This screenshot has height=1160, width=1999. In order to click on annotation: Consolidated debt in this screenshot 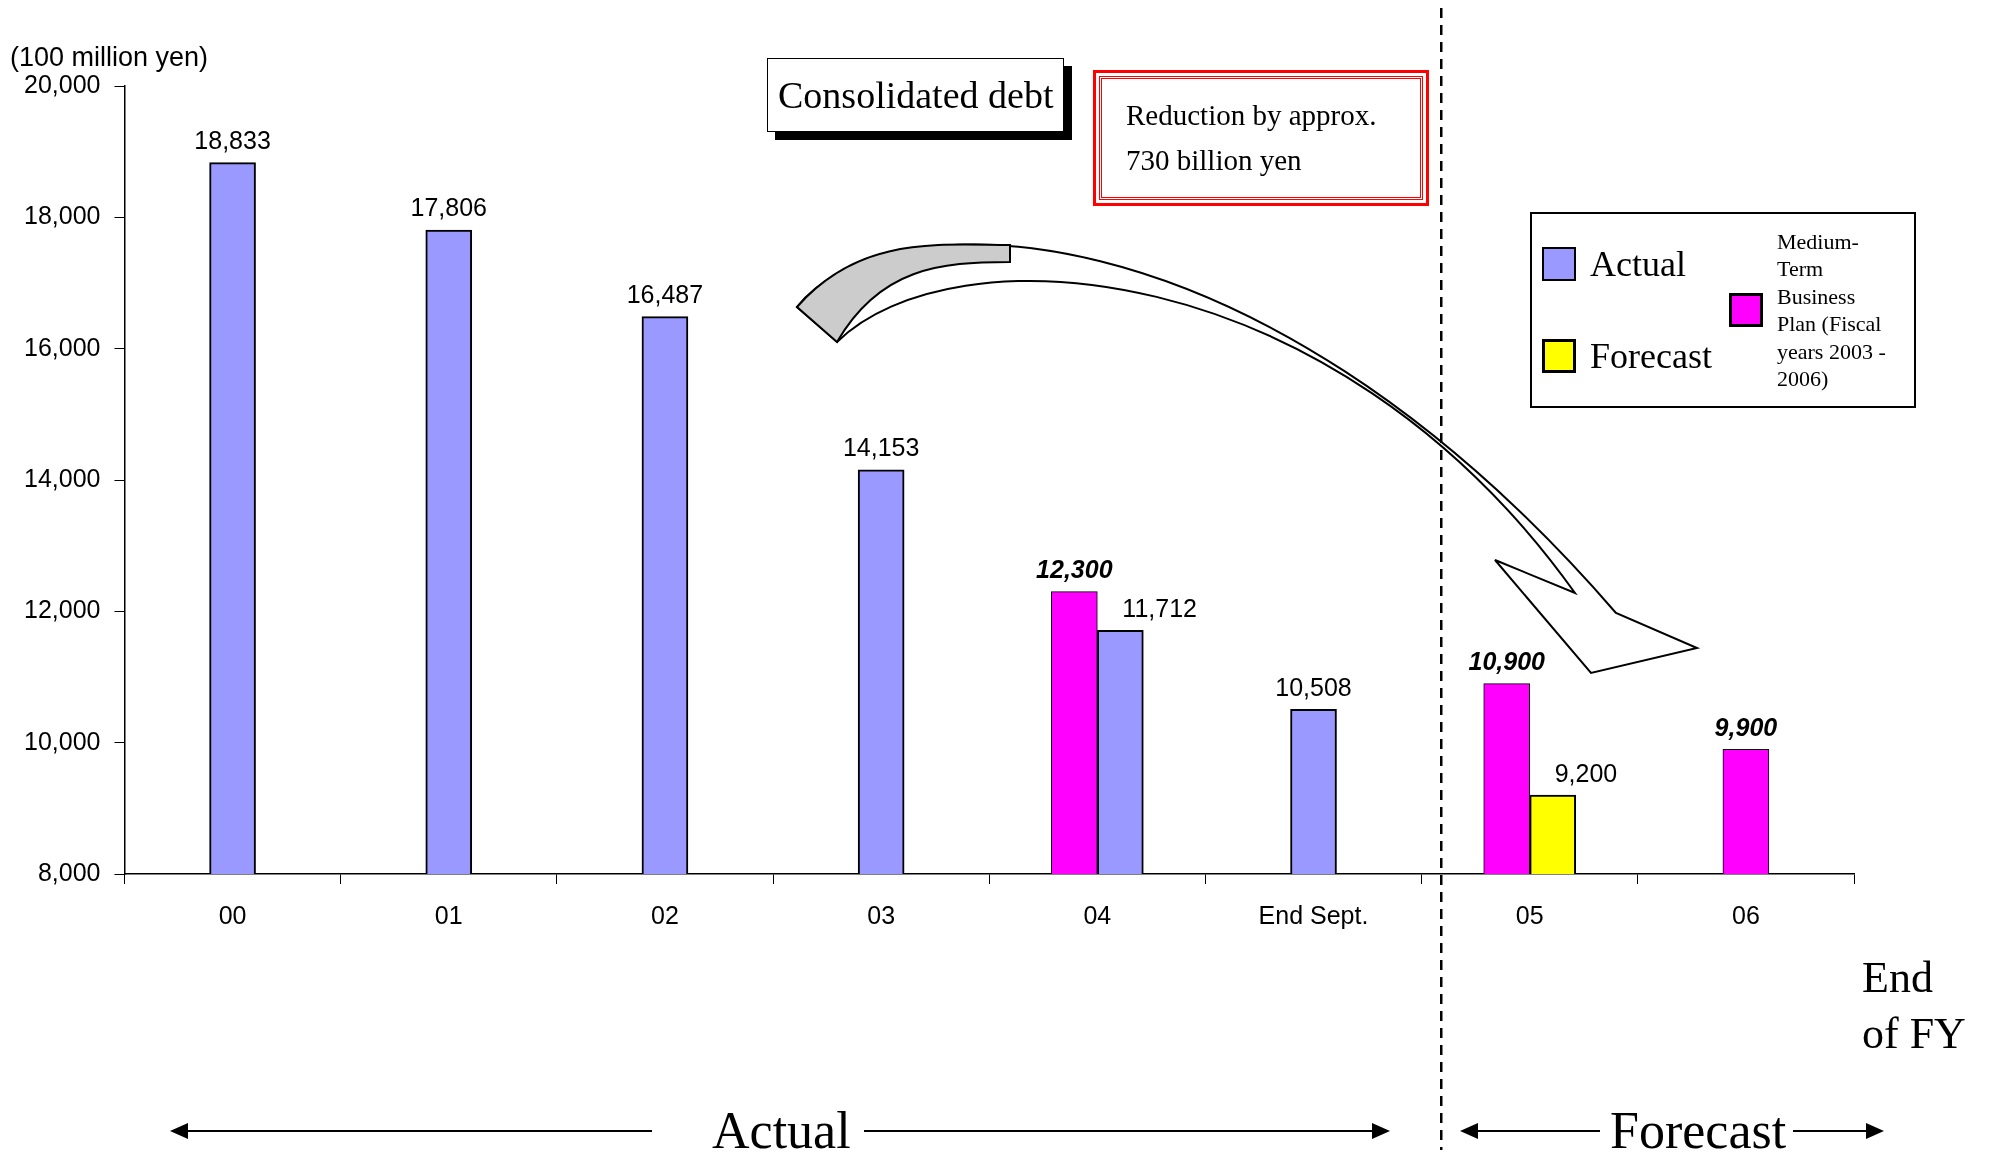, I will do `click(916, 95)`.